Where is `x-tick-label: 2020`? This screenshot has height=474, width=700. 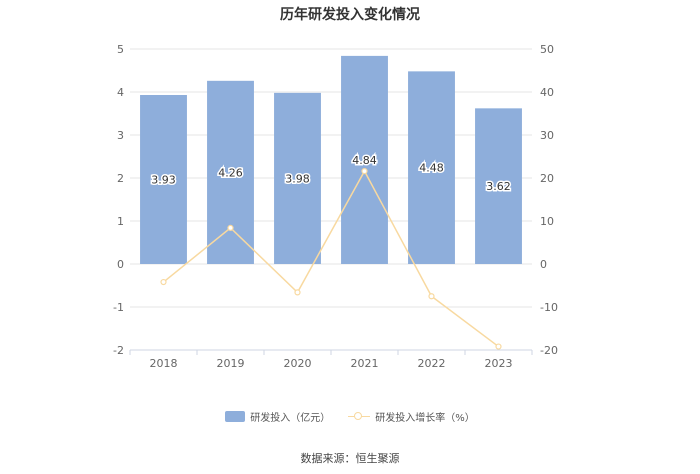 x-tick-label: 2020 is located at coordinates (298, 363).